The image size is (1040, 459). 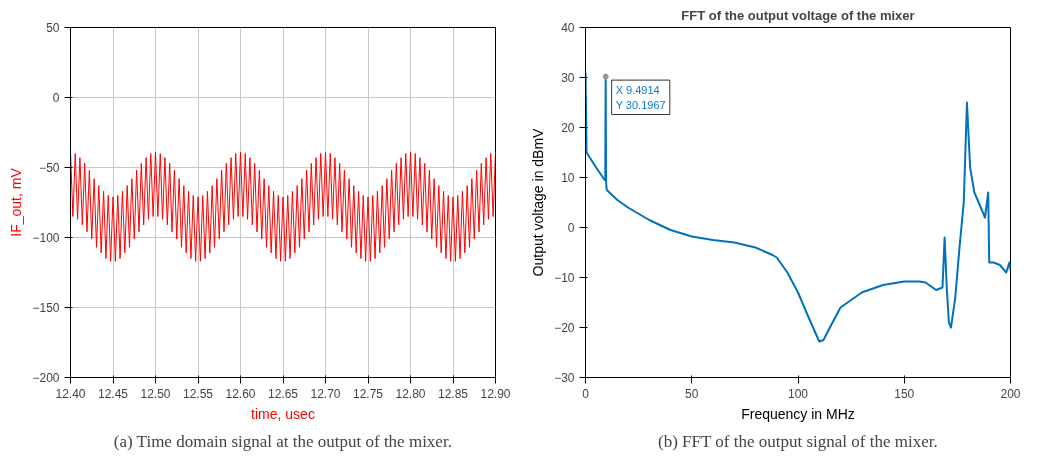 What do you see at coordinates (46, 238) in the screenshot?
I see `y-tick-label: −100` at bounding box center [46, 238].